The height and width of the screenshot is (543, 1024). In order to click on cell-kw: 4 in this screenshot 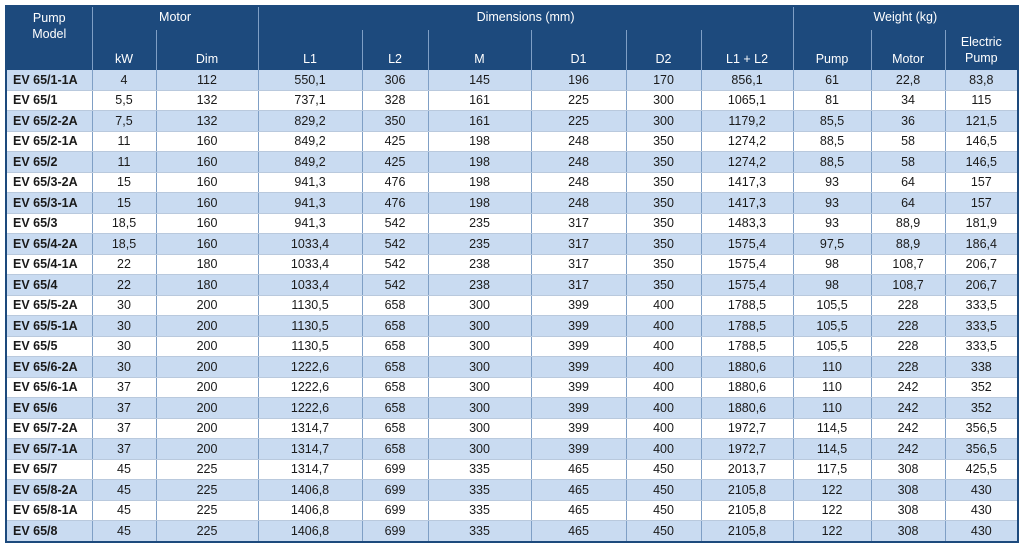, I will do `click(124, 80)`.